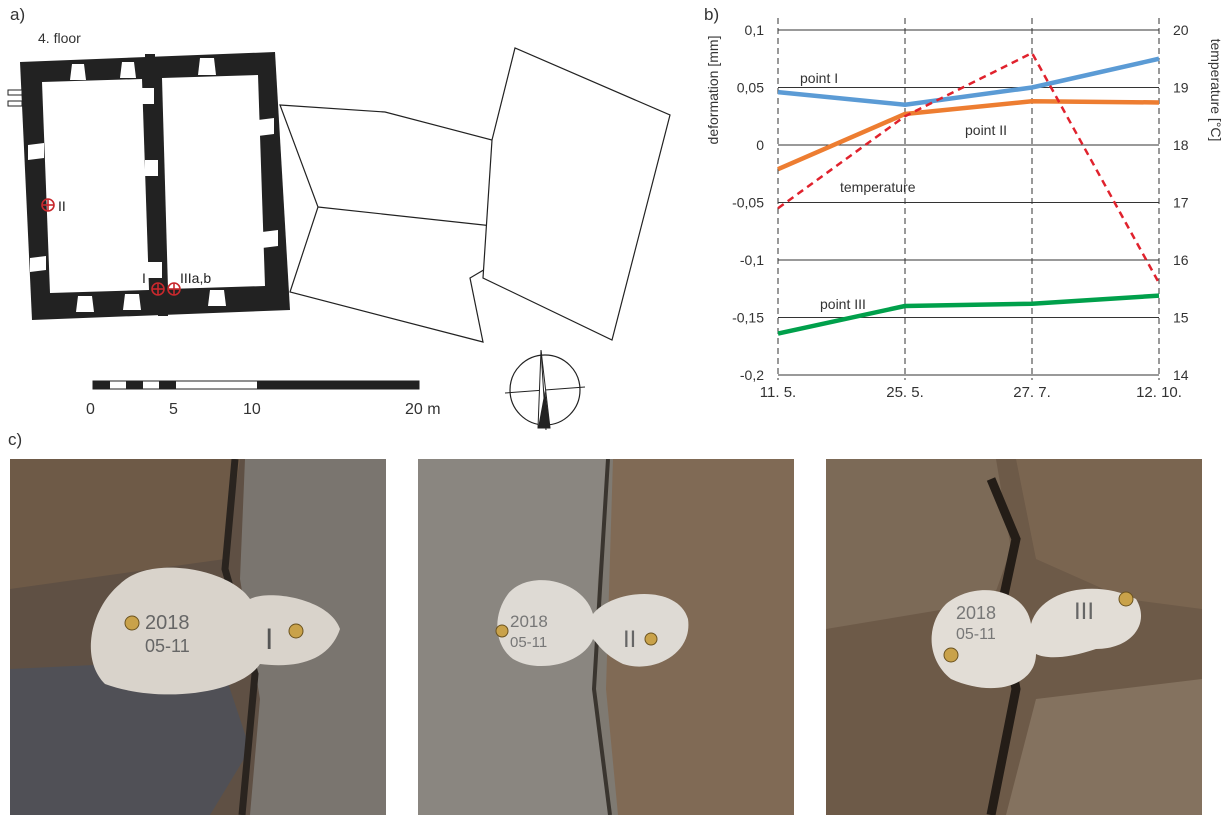 The height and width of the screenshot is (815, 1221). I want to click on series-label-point-II: point II, so click(986, 130).